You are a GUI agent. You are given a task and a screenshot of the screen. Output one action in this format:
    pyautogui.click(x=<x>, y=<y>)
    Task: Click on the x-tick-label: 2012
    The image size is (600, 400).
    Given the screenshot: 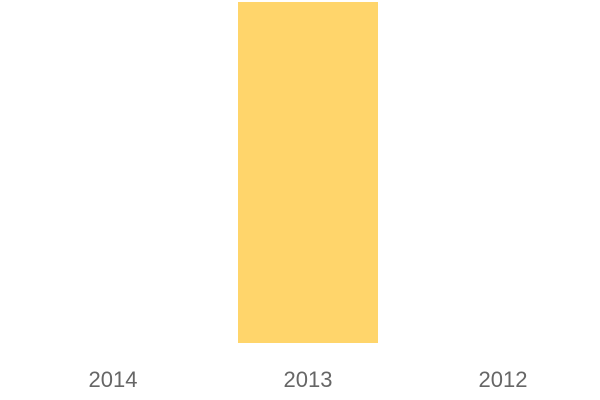 What is the action you would take?
    pyautogui.click(x=503, y=379)
    